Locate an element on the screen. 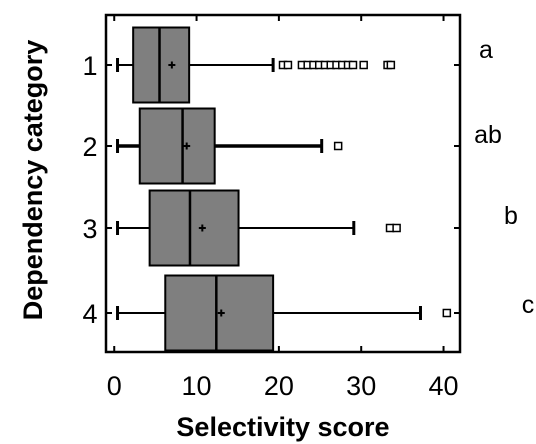 This screenshot has width=536, height=444. y-axis-title: Dependency category is located at coordinates (33, 180).